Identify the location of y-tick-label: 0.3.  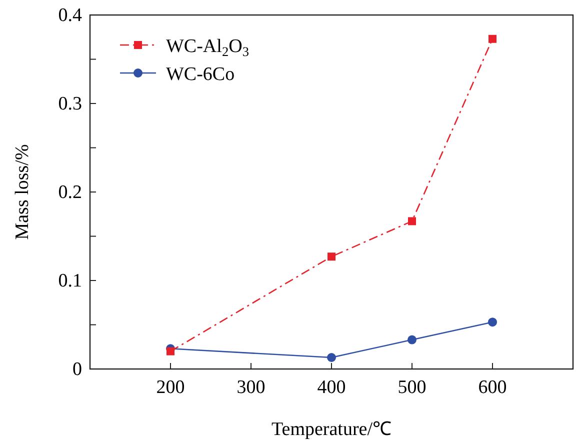
(70, 104).